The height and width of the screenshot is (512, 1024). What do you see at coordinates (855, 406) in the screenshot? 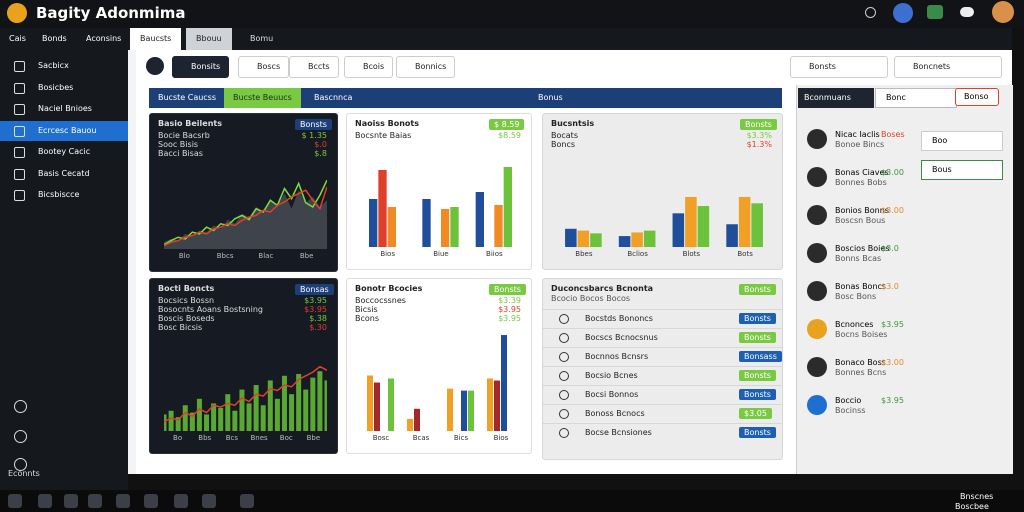
I see `person-row: Boccio Bocinss $3.95` at bounding box center [855, 406].